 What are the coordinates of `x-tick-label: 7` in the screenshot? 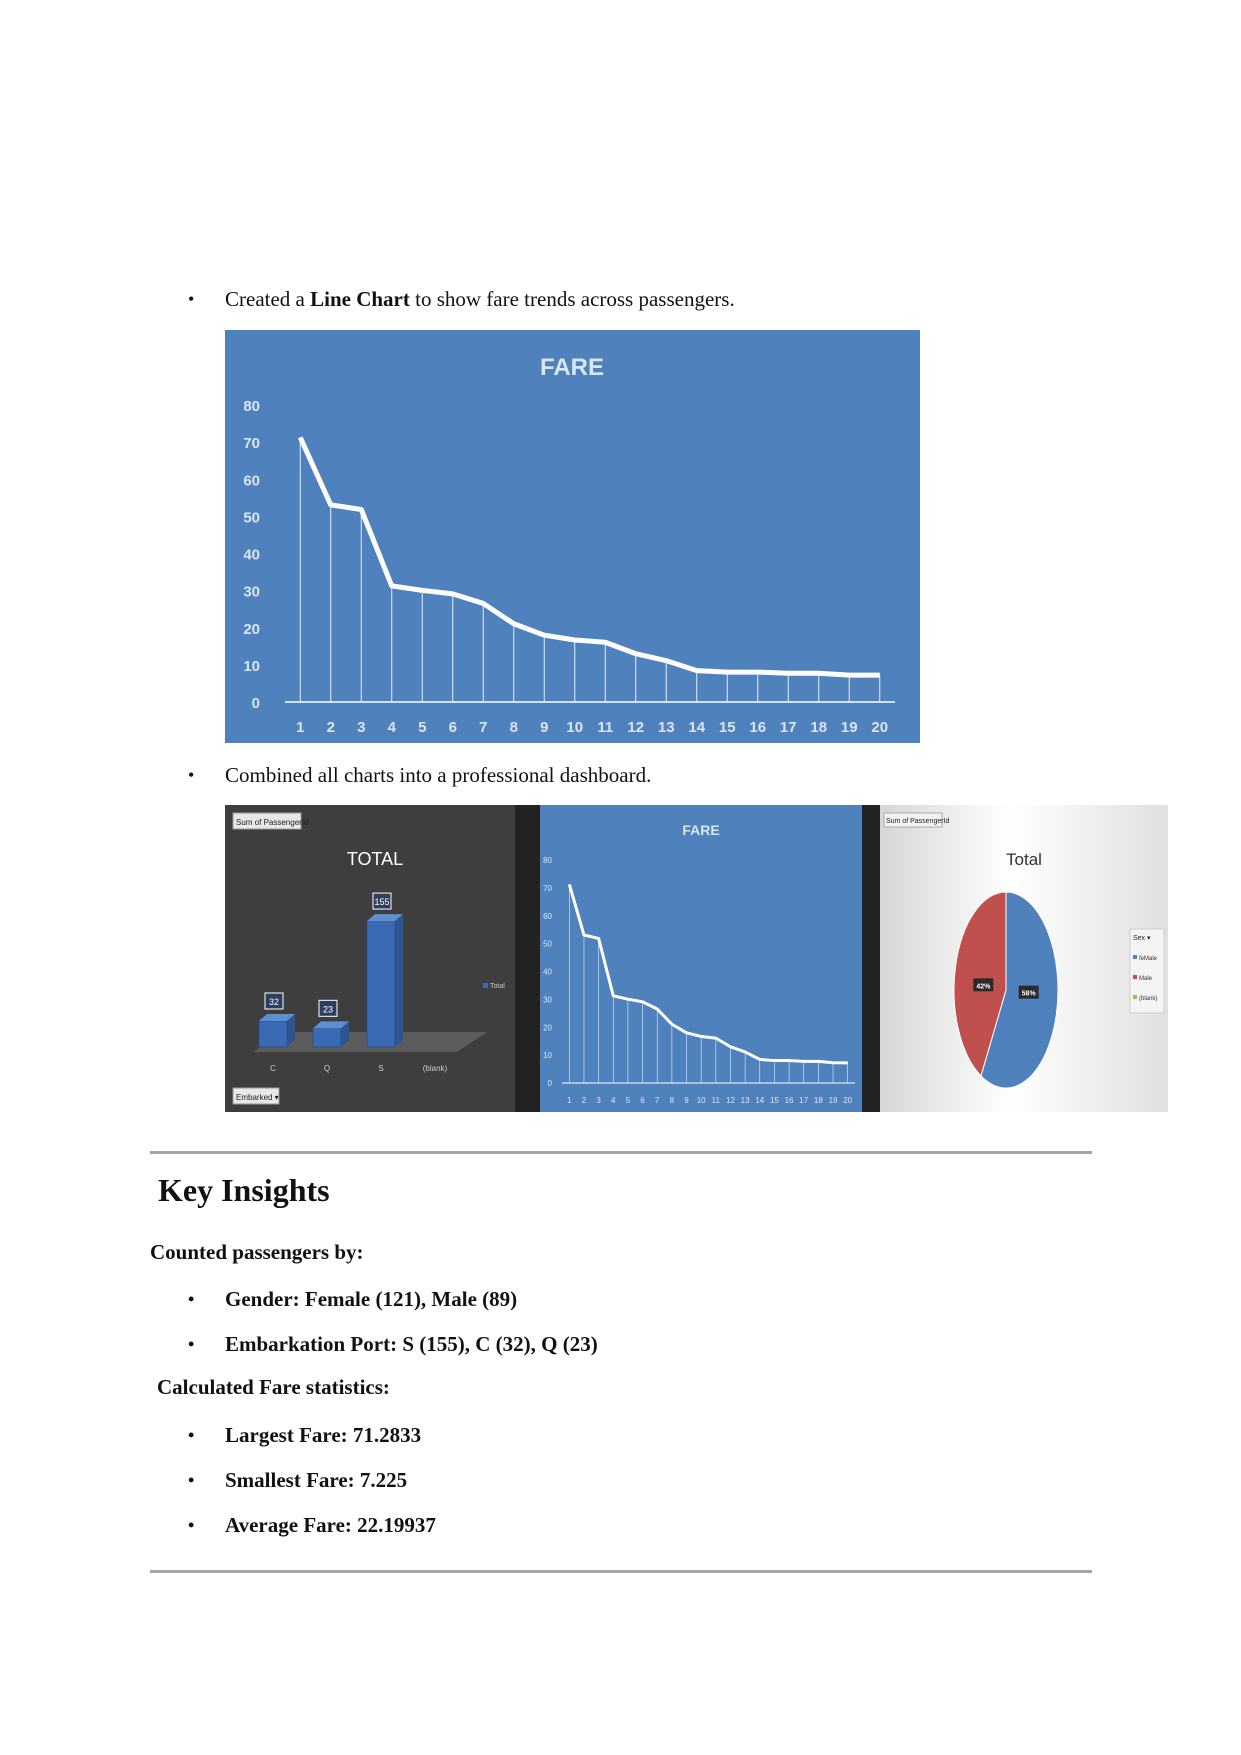 It's located at (483, 727).